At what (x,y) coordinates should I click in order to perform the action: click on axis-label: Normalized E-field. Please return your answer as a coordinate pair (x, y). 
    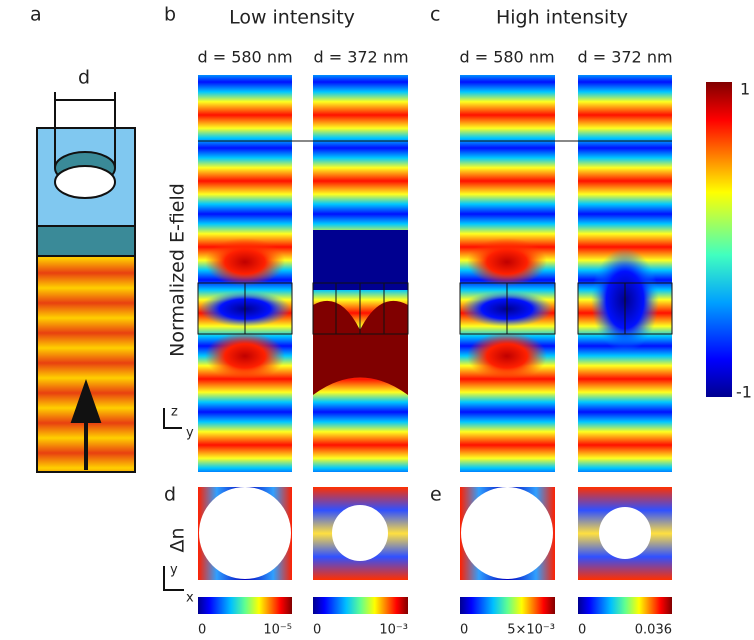
    Looking at the image, I should click on (178, 270).